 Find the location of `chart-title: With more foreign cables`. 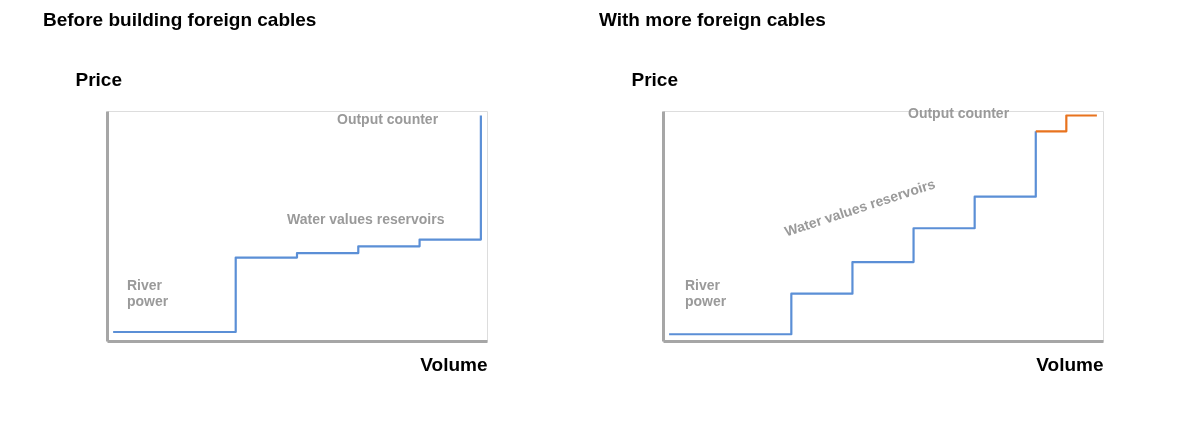

chart-title: With more foreign cables is located at coordinates (712, 19).